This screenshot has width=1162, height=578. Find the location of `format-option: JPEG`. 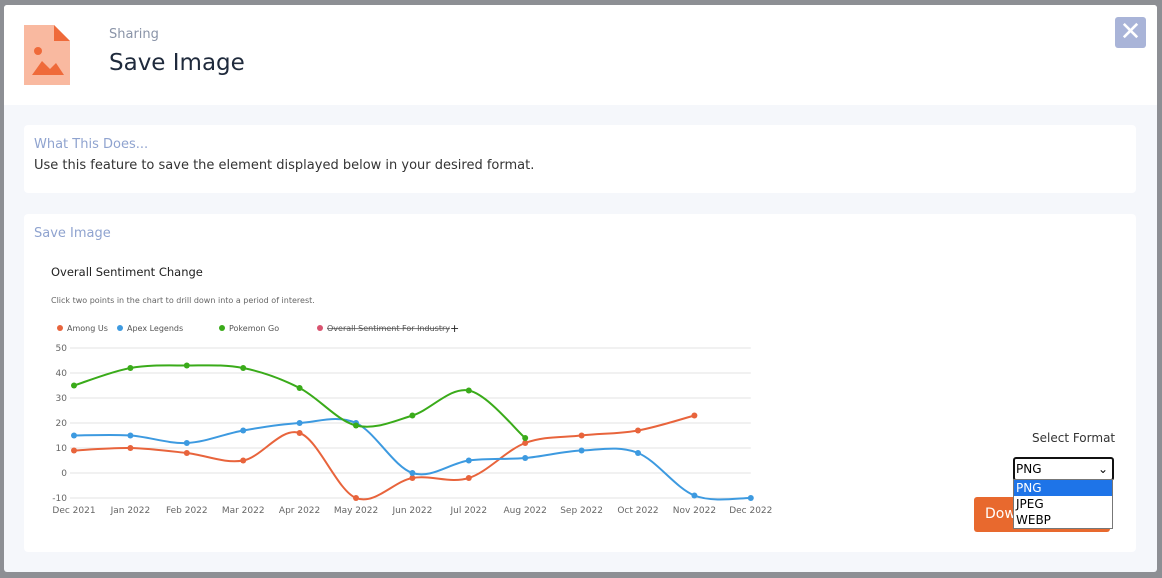

format-option: JPEG is located at coordinates (1030, 504).